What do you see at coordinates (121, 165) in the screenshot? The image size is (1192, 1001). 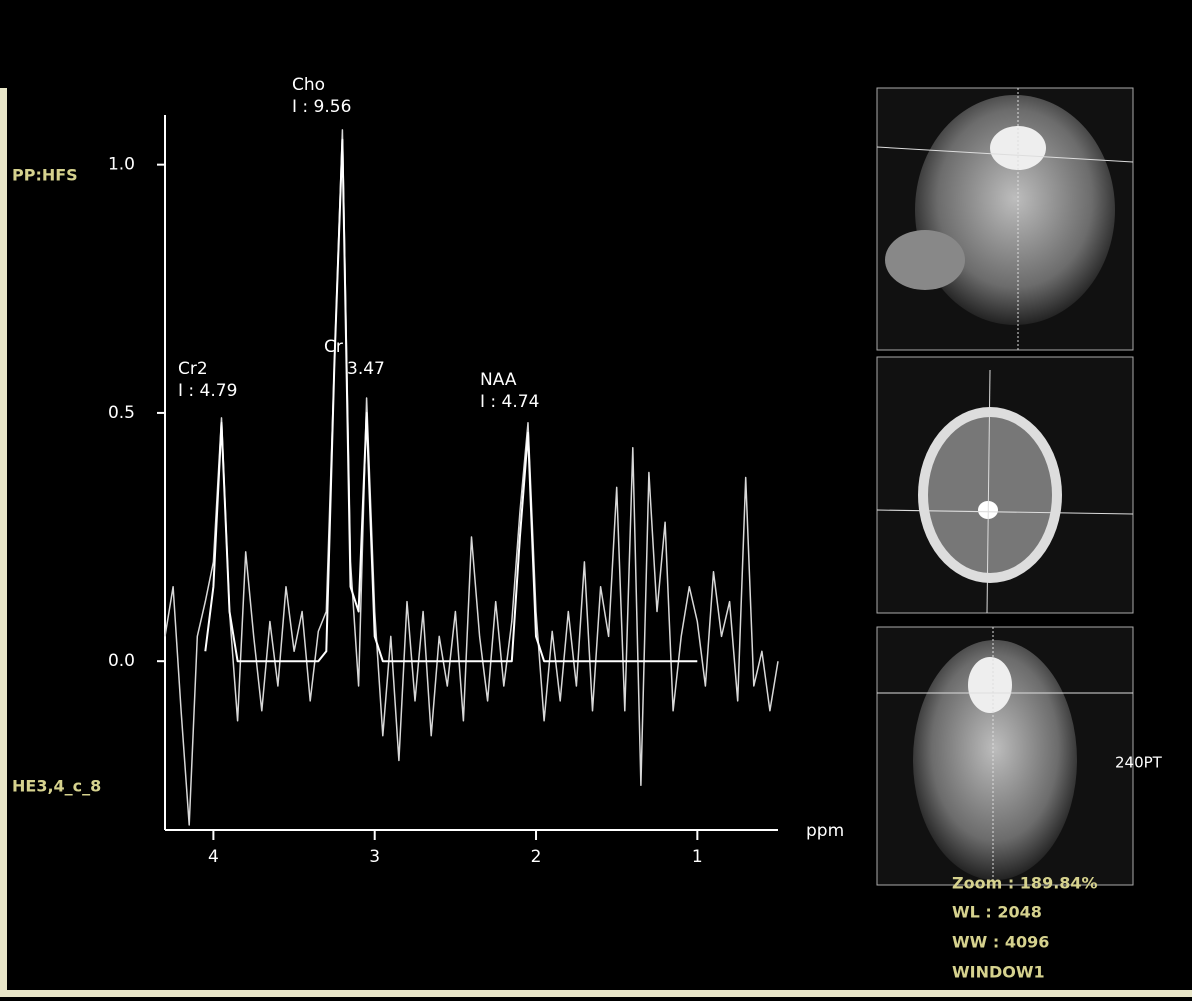 I see `y-tick-label: 1.0` at bounding box center [121, 165].